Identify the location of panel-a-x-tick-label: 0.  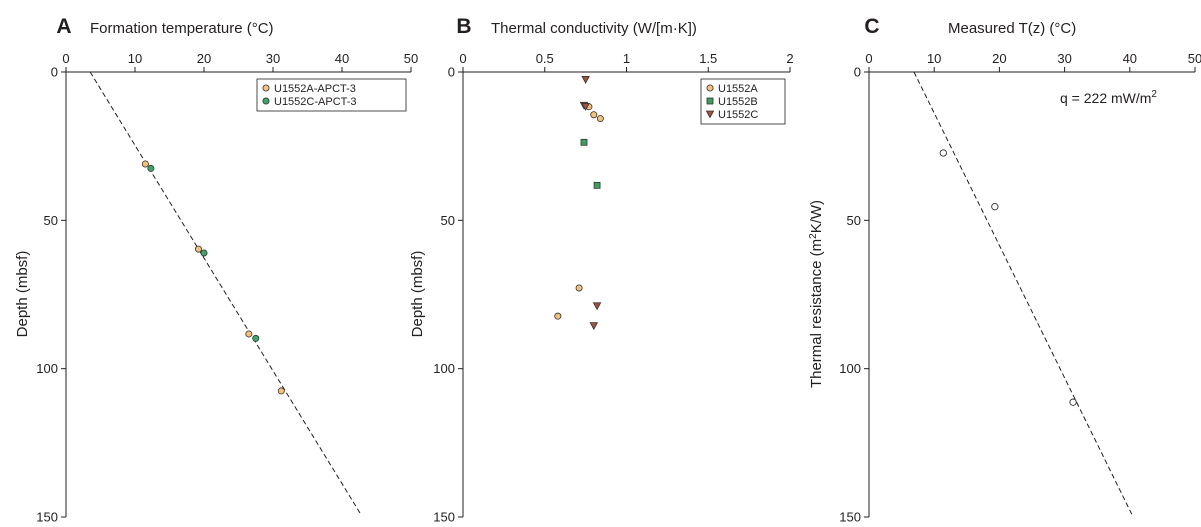
(65, 58).